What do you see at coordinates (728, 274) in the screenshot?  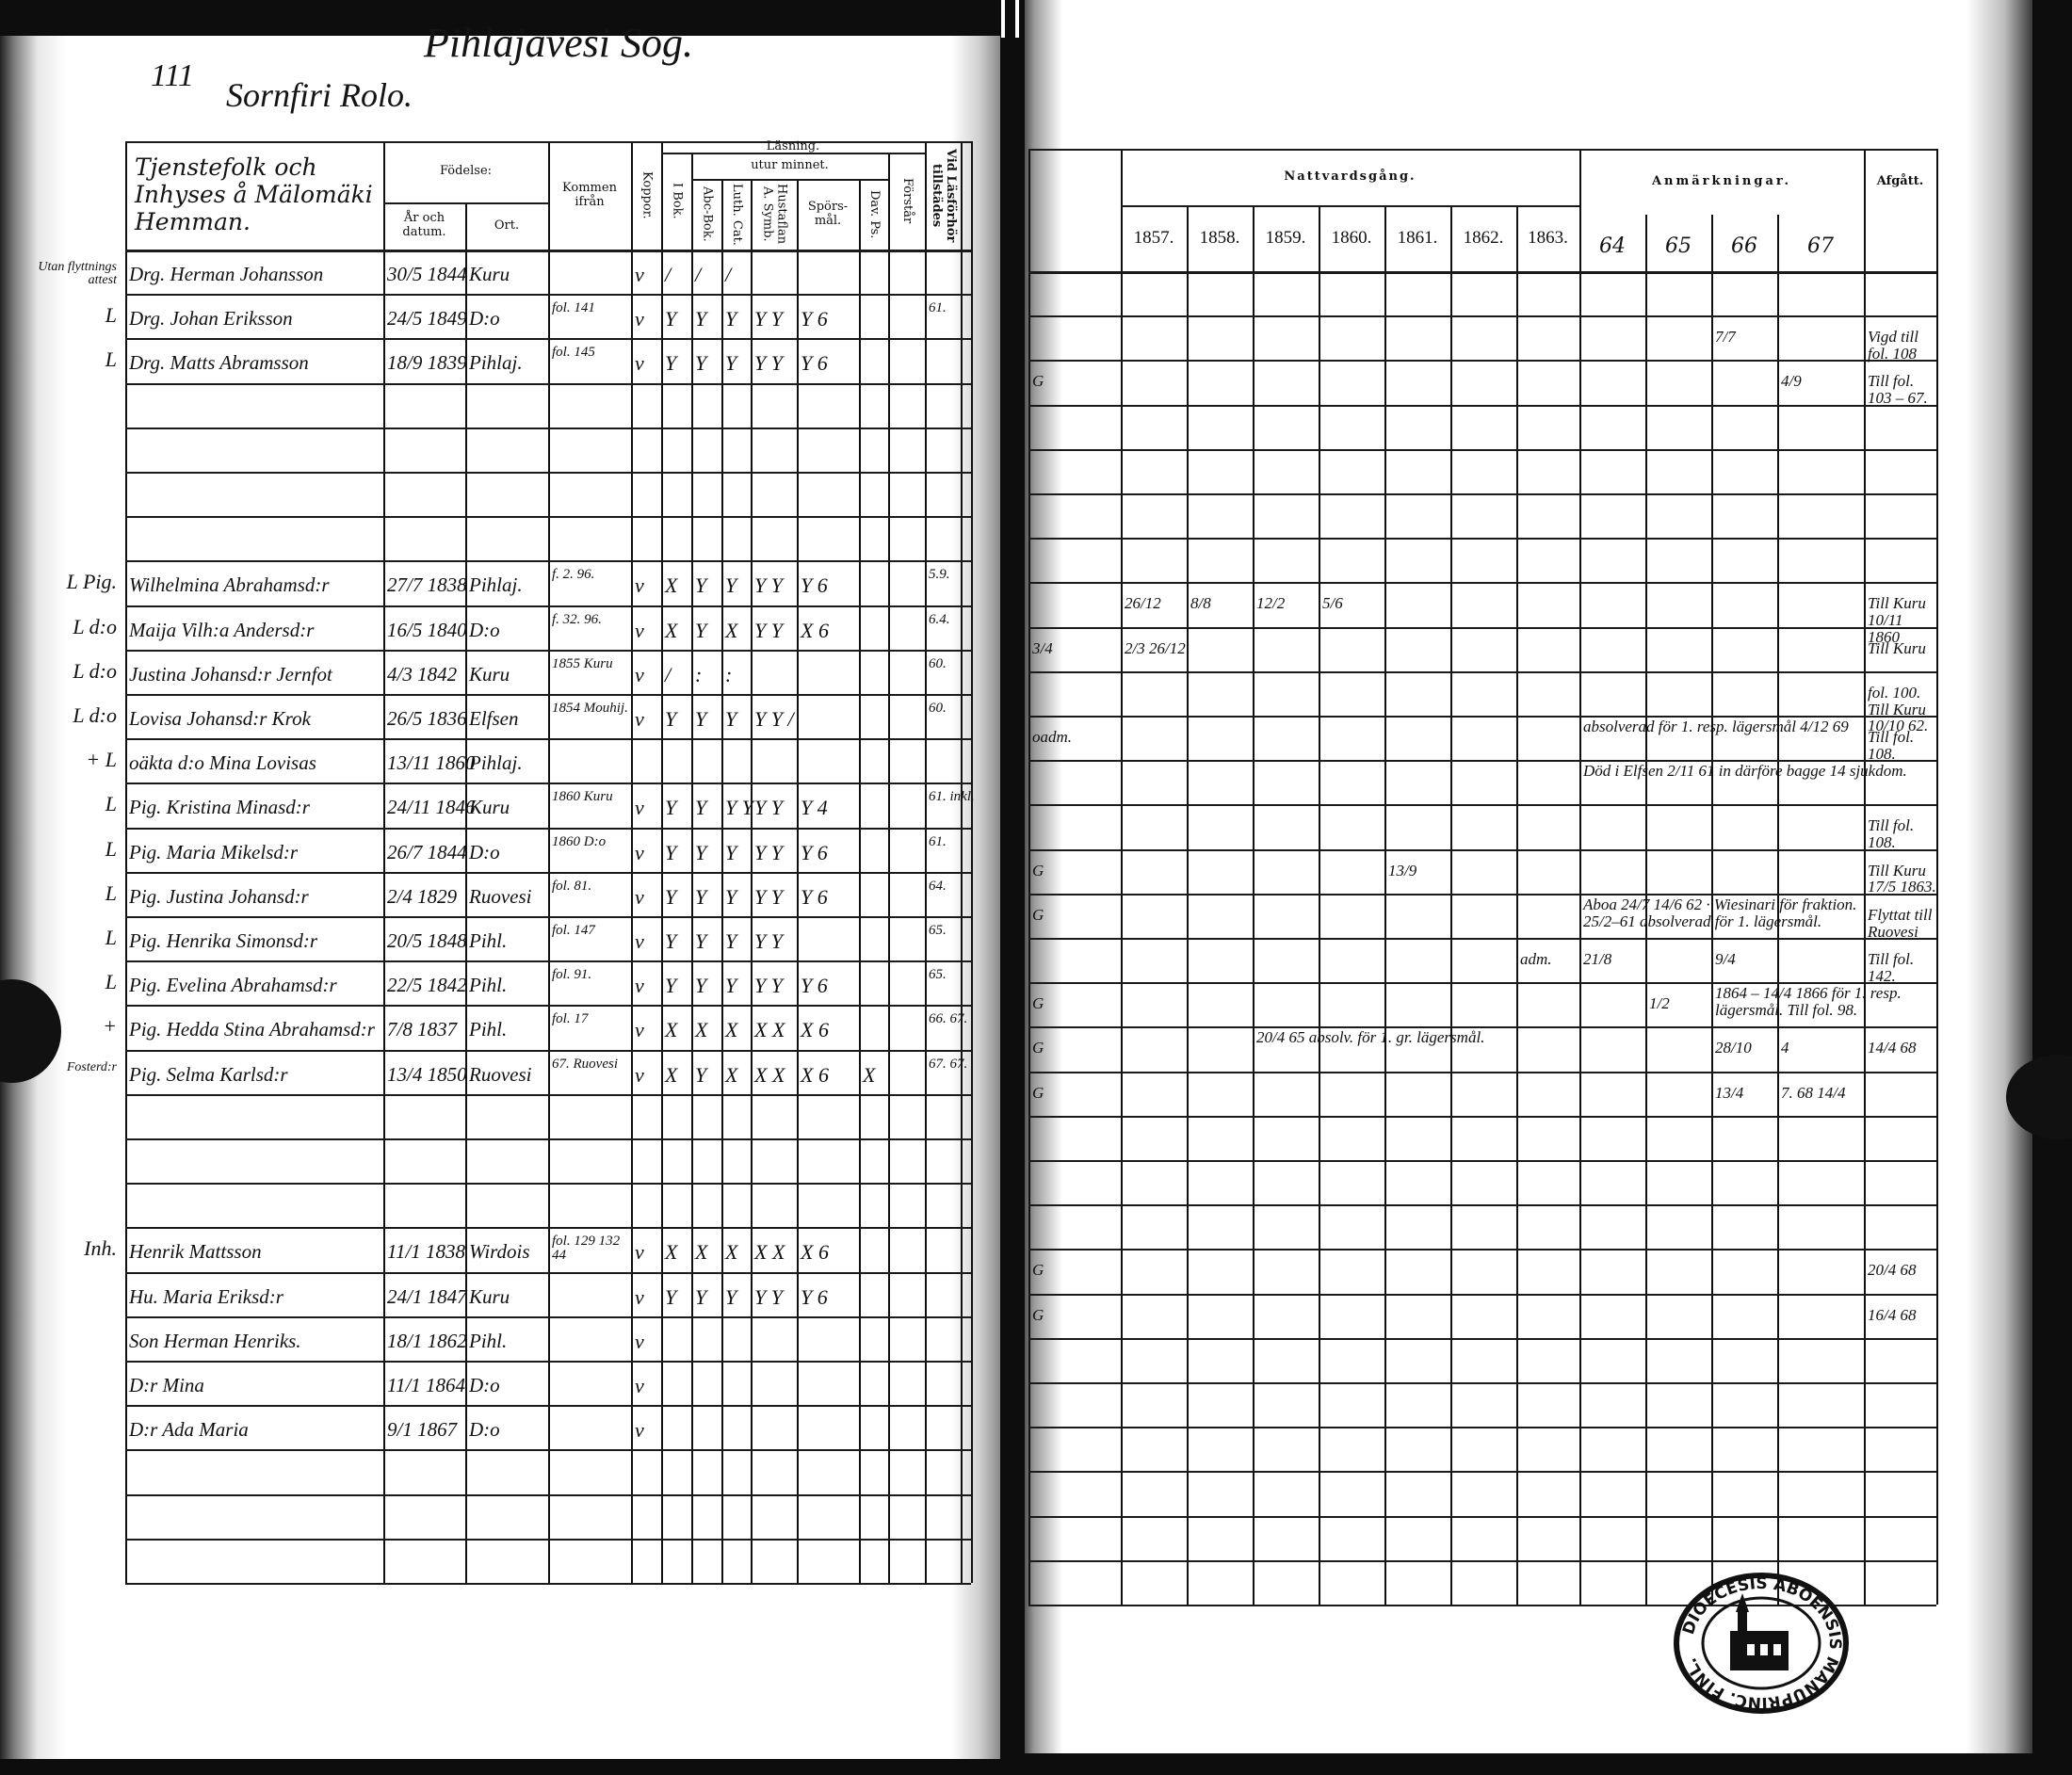 I see `cell-luth: /` at bounding box center [728, 274].